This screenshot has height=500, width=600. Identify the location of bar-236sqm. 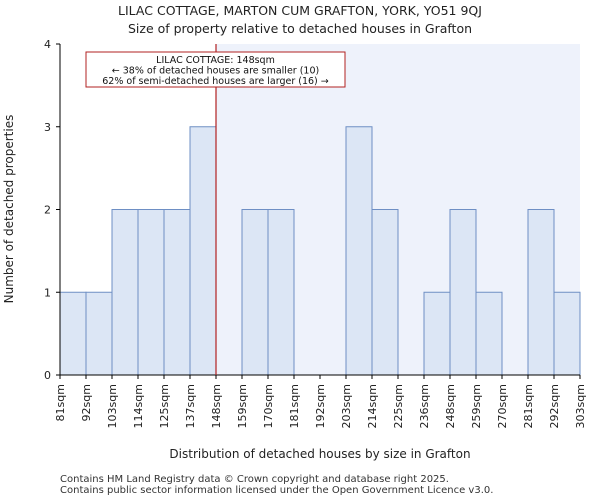
(437, 333).